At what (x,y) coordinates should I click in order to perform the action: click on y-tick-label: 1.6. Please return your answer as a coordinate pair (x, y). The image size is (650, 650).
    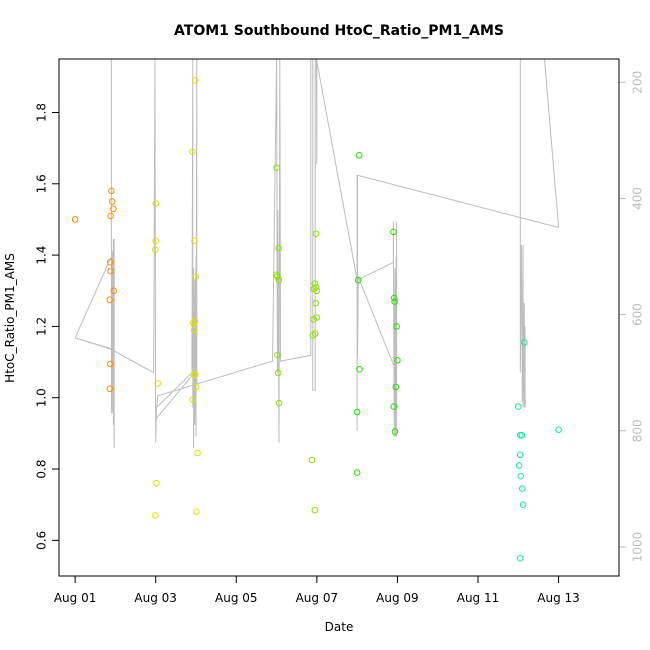
    Looking at the image, I should click on (42, 183).